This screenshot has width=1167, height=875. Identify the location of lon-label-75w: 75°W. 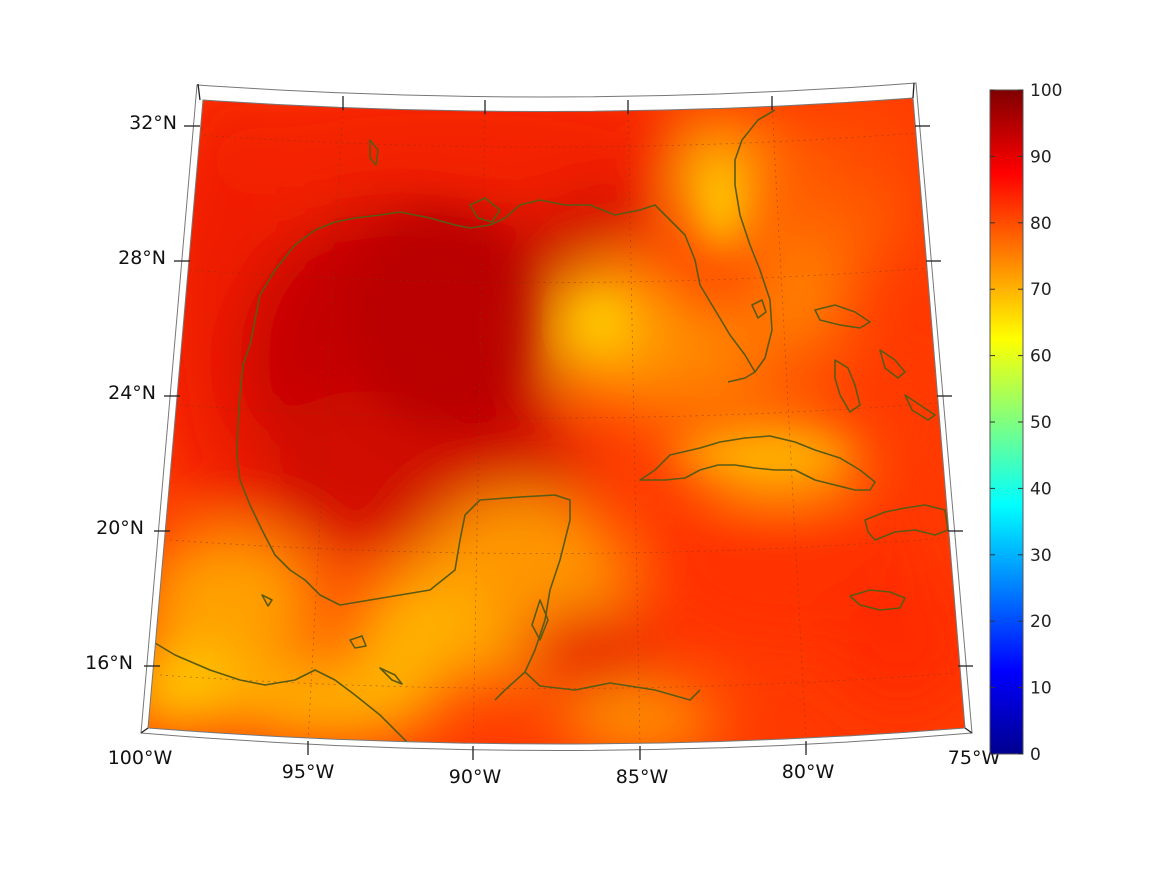
(974, 758).